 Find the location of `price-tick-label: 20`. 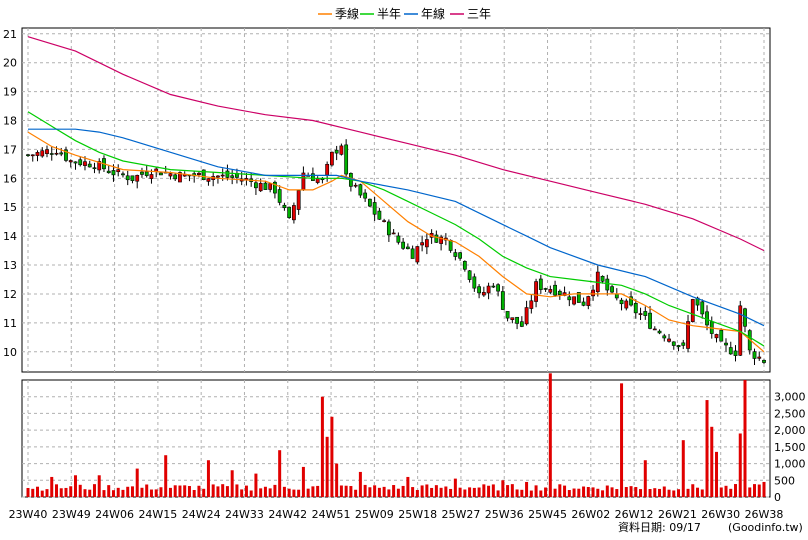

price-tick-label: 20 is located at coordinates (10, 63).